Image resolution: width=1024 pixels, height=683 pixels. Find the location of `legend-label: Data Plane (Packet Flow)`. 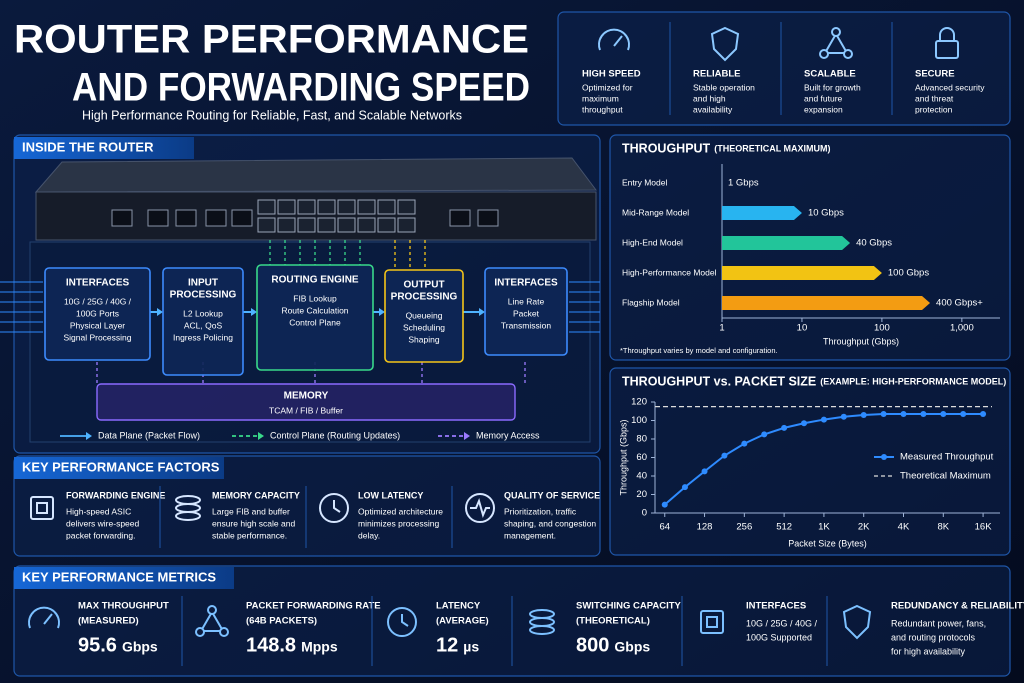

legend-label: Data Plane (Packet Flow) is located at coordinates (149, 435).